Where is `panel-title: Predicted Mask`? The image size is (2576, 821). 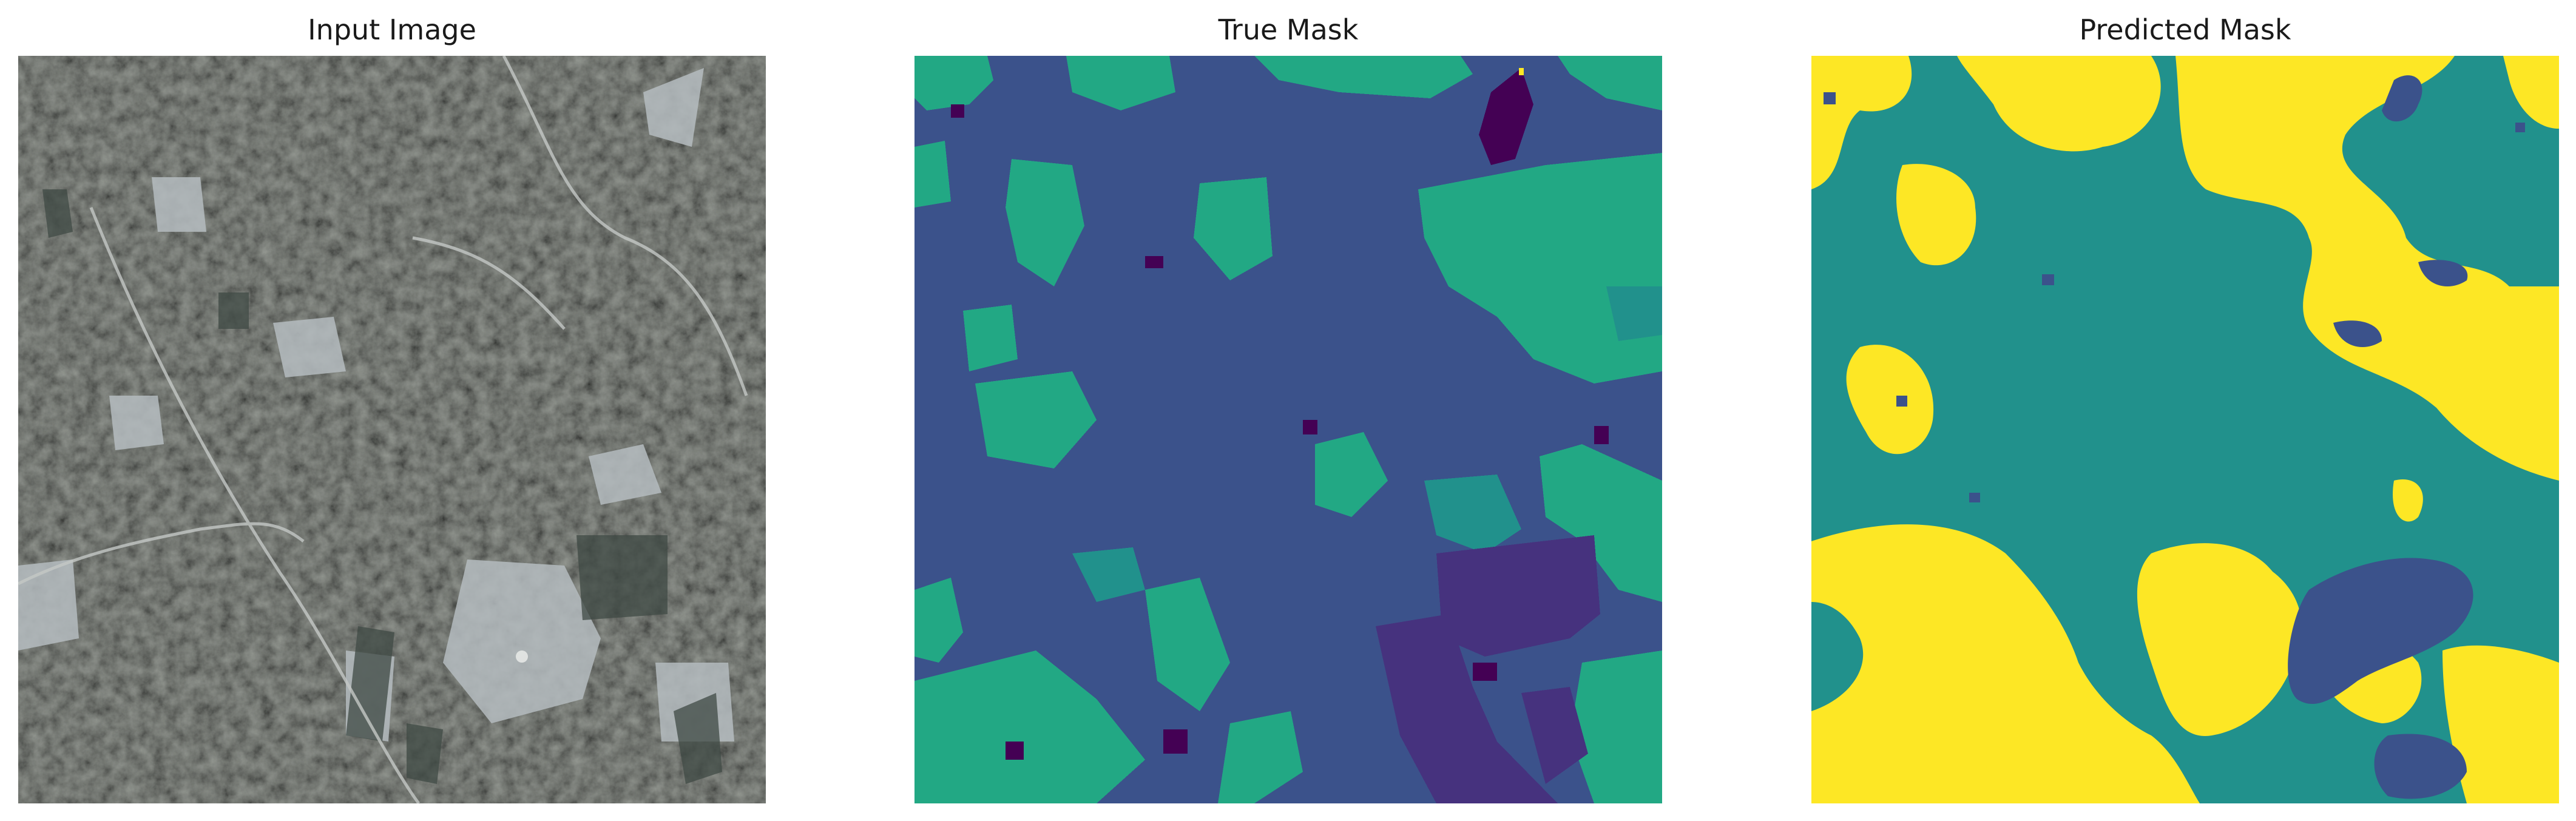
panel-title: Predicted Mask is located at coordinates (2185, 29).